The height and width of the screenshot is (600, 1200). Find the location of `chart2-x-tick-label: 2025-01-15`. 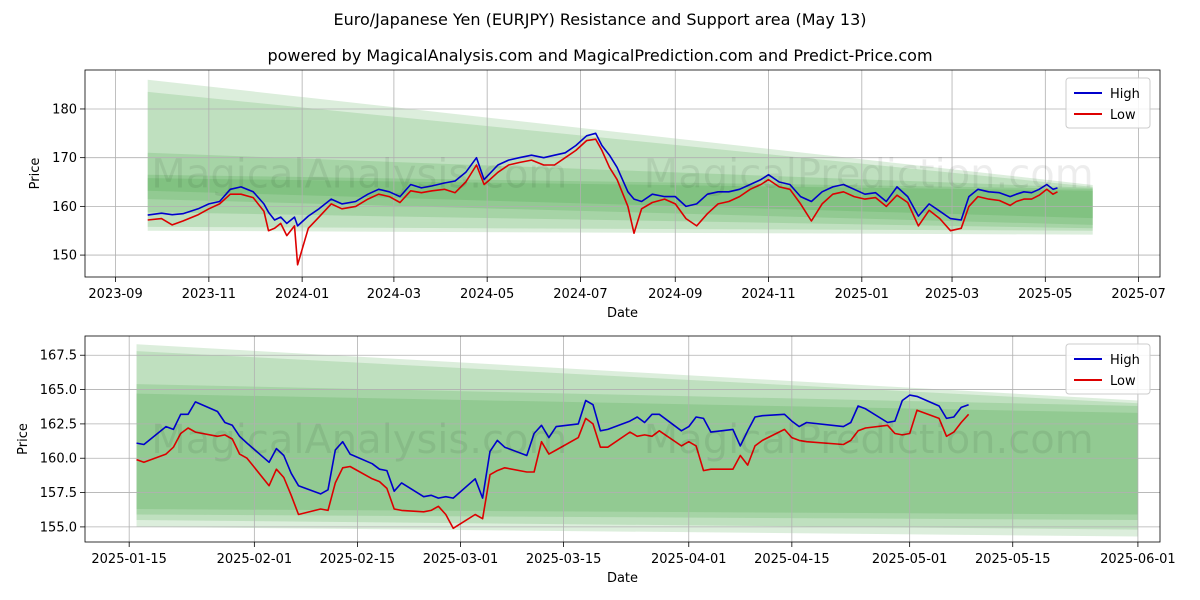

chart2-x-tick-label: 2025-01-15 is located at coordinates (129, 559).